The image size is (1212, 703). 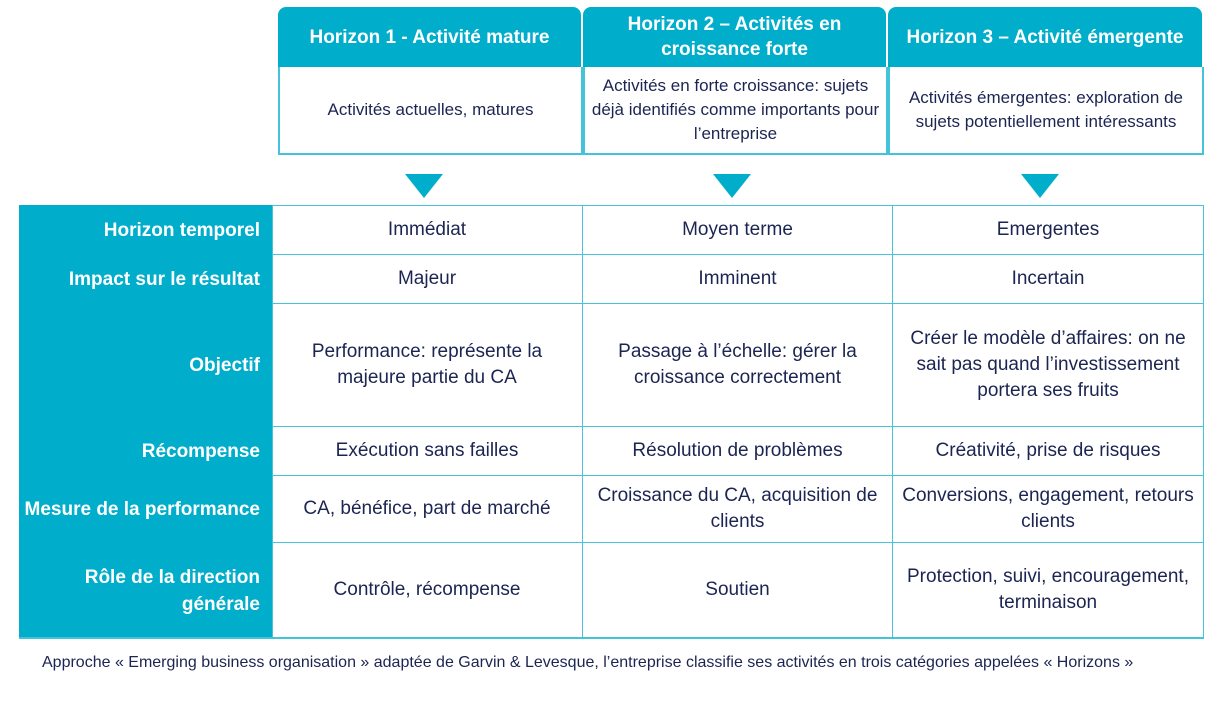 What do you see at coordinates (1045, 37) in the screenshot?
I see `horizon-3-header: Horizon 3 – Activité émergente` at bounding box center [1045, 37].